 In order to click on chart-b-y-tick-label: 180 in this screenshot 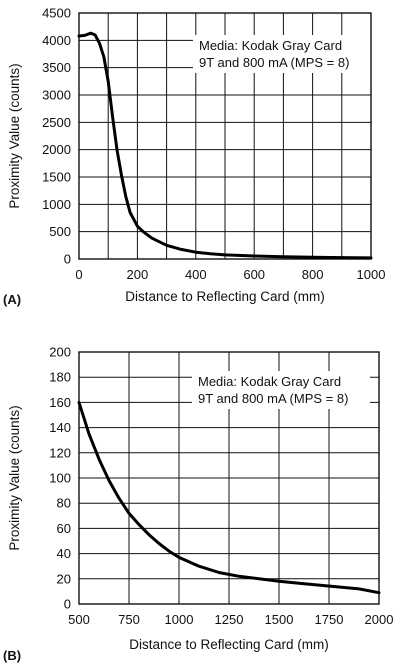, I will do `click(60, 377)`.